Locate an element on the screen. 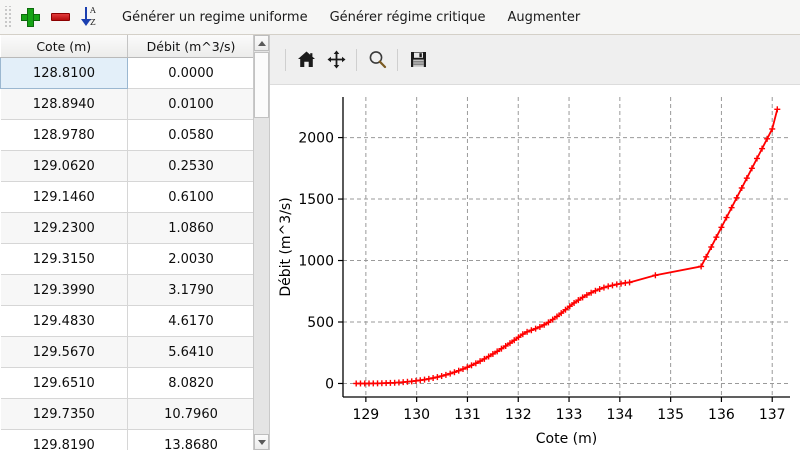 The image size is (800, 450). table-row: 129.3990 3.1790 is located at coordinates (127, 290).